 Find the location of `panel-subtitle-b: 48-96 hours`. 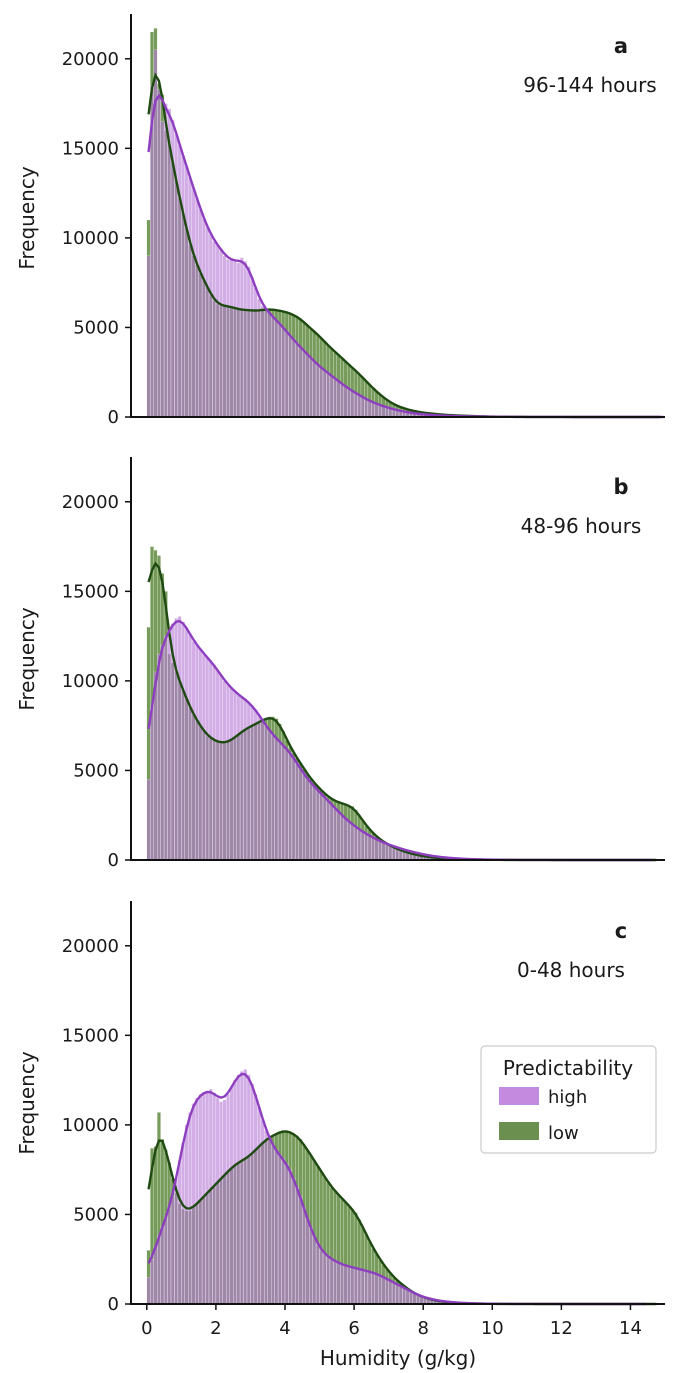

panel-subtitle-b: 48-96 hours is located at coordinates (581, 526).